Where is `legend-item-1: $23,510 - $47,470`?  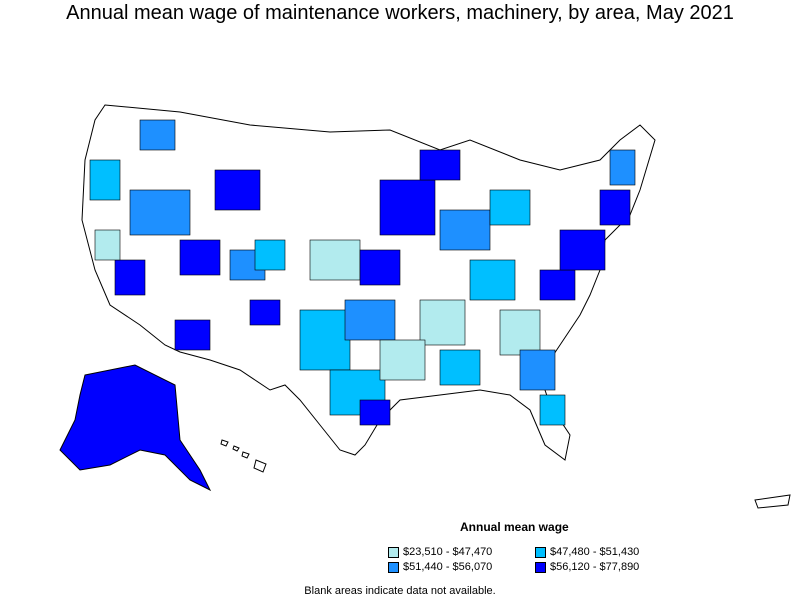
legend-item-1: $23,510 - $47,470 is located at coordinates (440, 552).